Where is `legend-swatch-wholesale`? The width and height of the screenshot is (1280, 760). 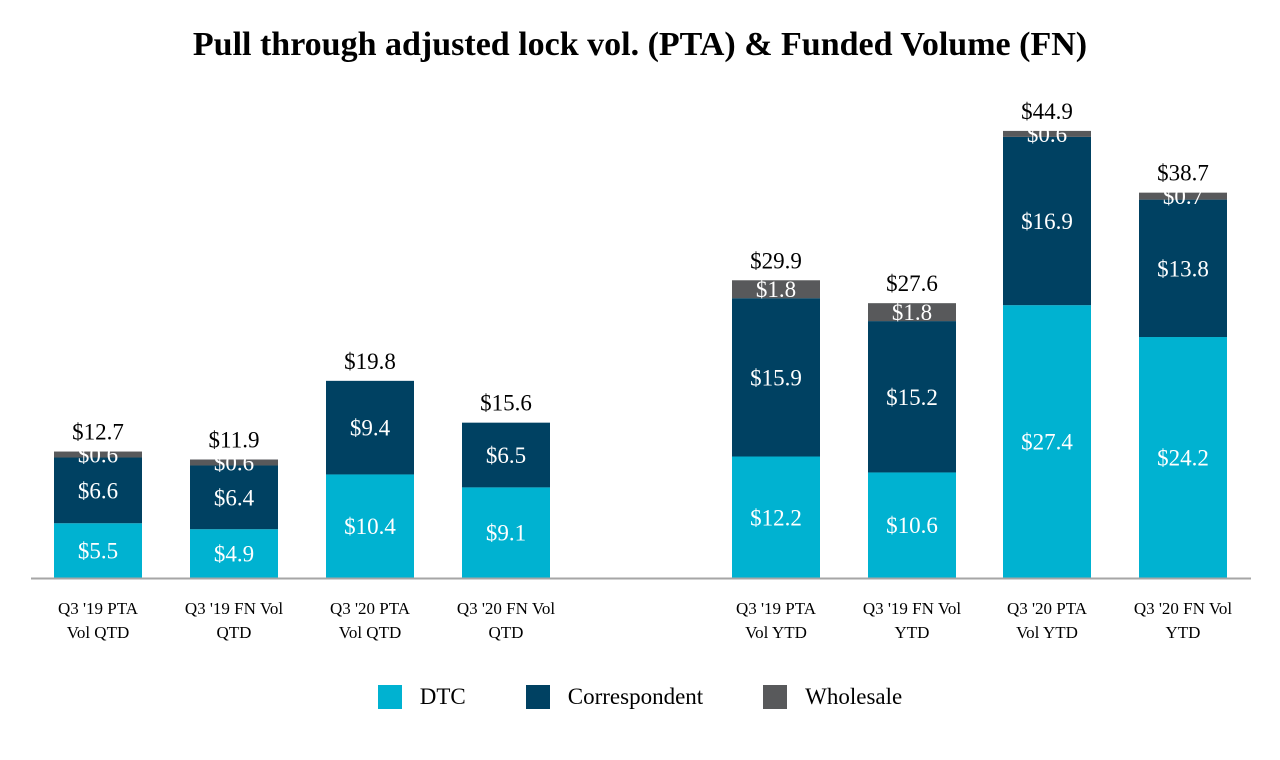 legend-swatch-wholesale is located at coordinates (775, 697).